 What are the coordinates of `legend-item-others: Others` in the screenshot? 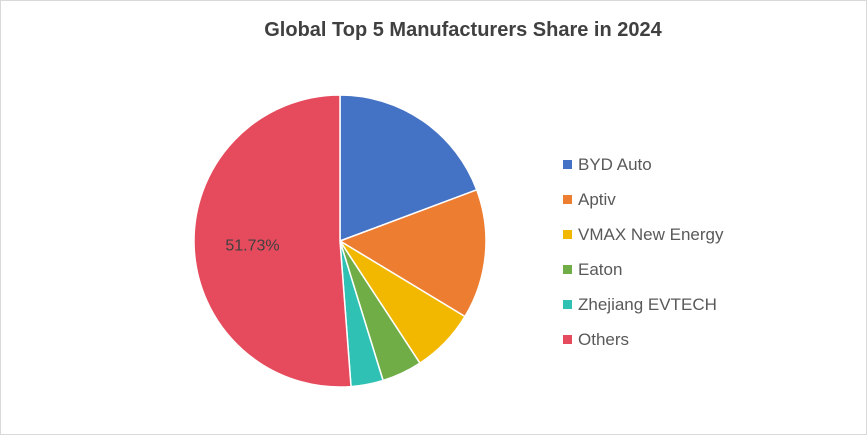 It's located at (643, 339).